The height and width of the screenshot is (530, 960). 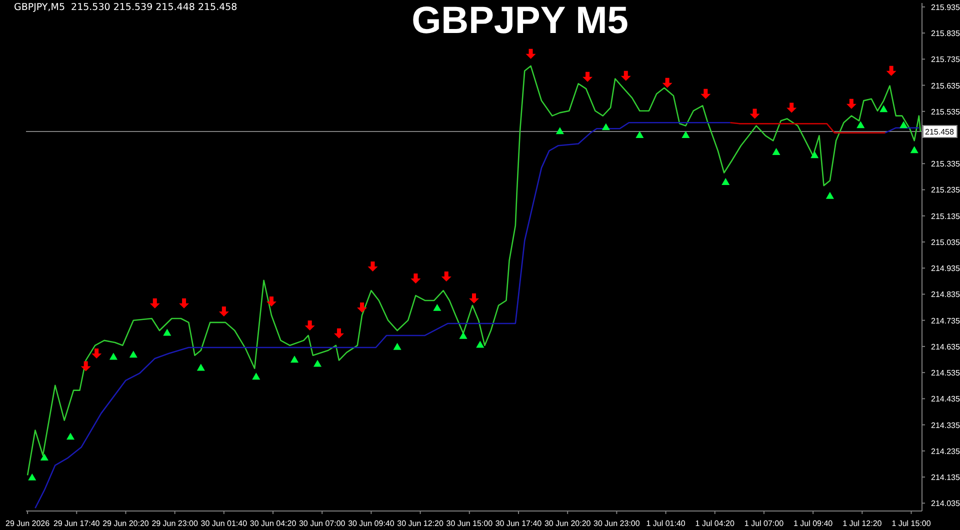 What do you see at coordinates (28, 523) in the screenshot?
I see `x-tick-label: 29 Jun 2026` at bounding box center [28, 523].